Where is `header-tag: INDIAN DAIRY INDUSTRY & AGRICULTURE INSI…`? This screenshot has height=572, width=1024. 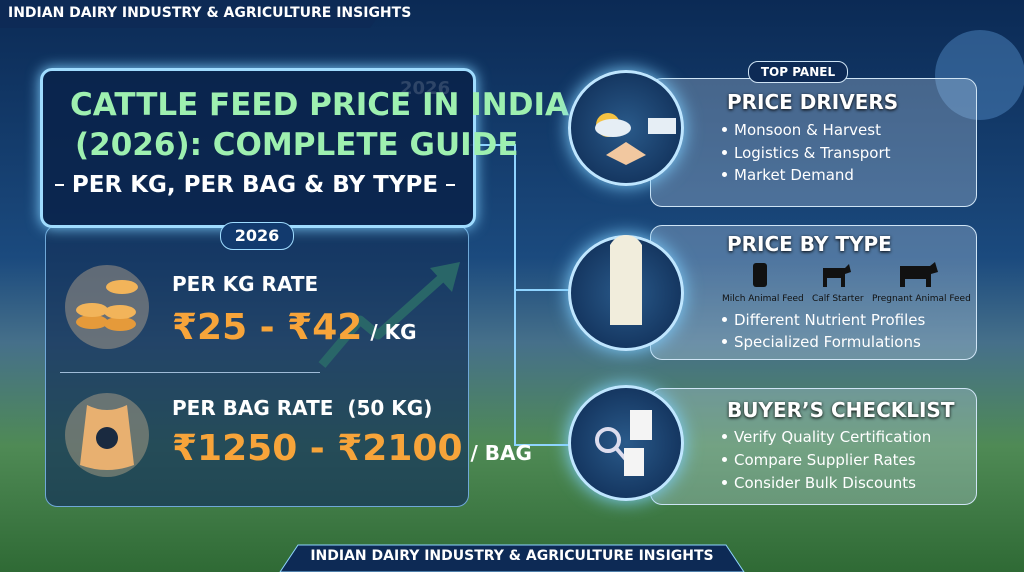 header-tag: INDIAN DAIRY INDUSTRY & AGRICULTURE INSI… is located at coordinates (210, 13).